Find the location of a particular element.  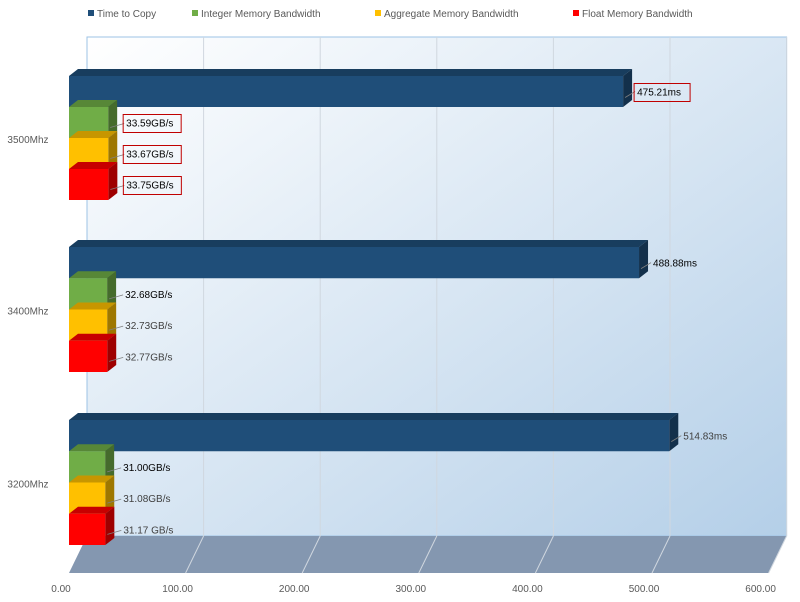

data-label: 33.75GB/s is located at coordinates (149, 186).